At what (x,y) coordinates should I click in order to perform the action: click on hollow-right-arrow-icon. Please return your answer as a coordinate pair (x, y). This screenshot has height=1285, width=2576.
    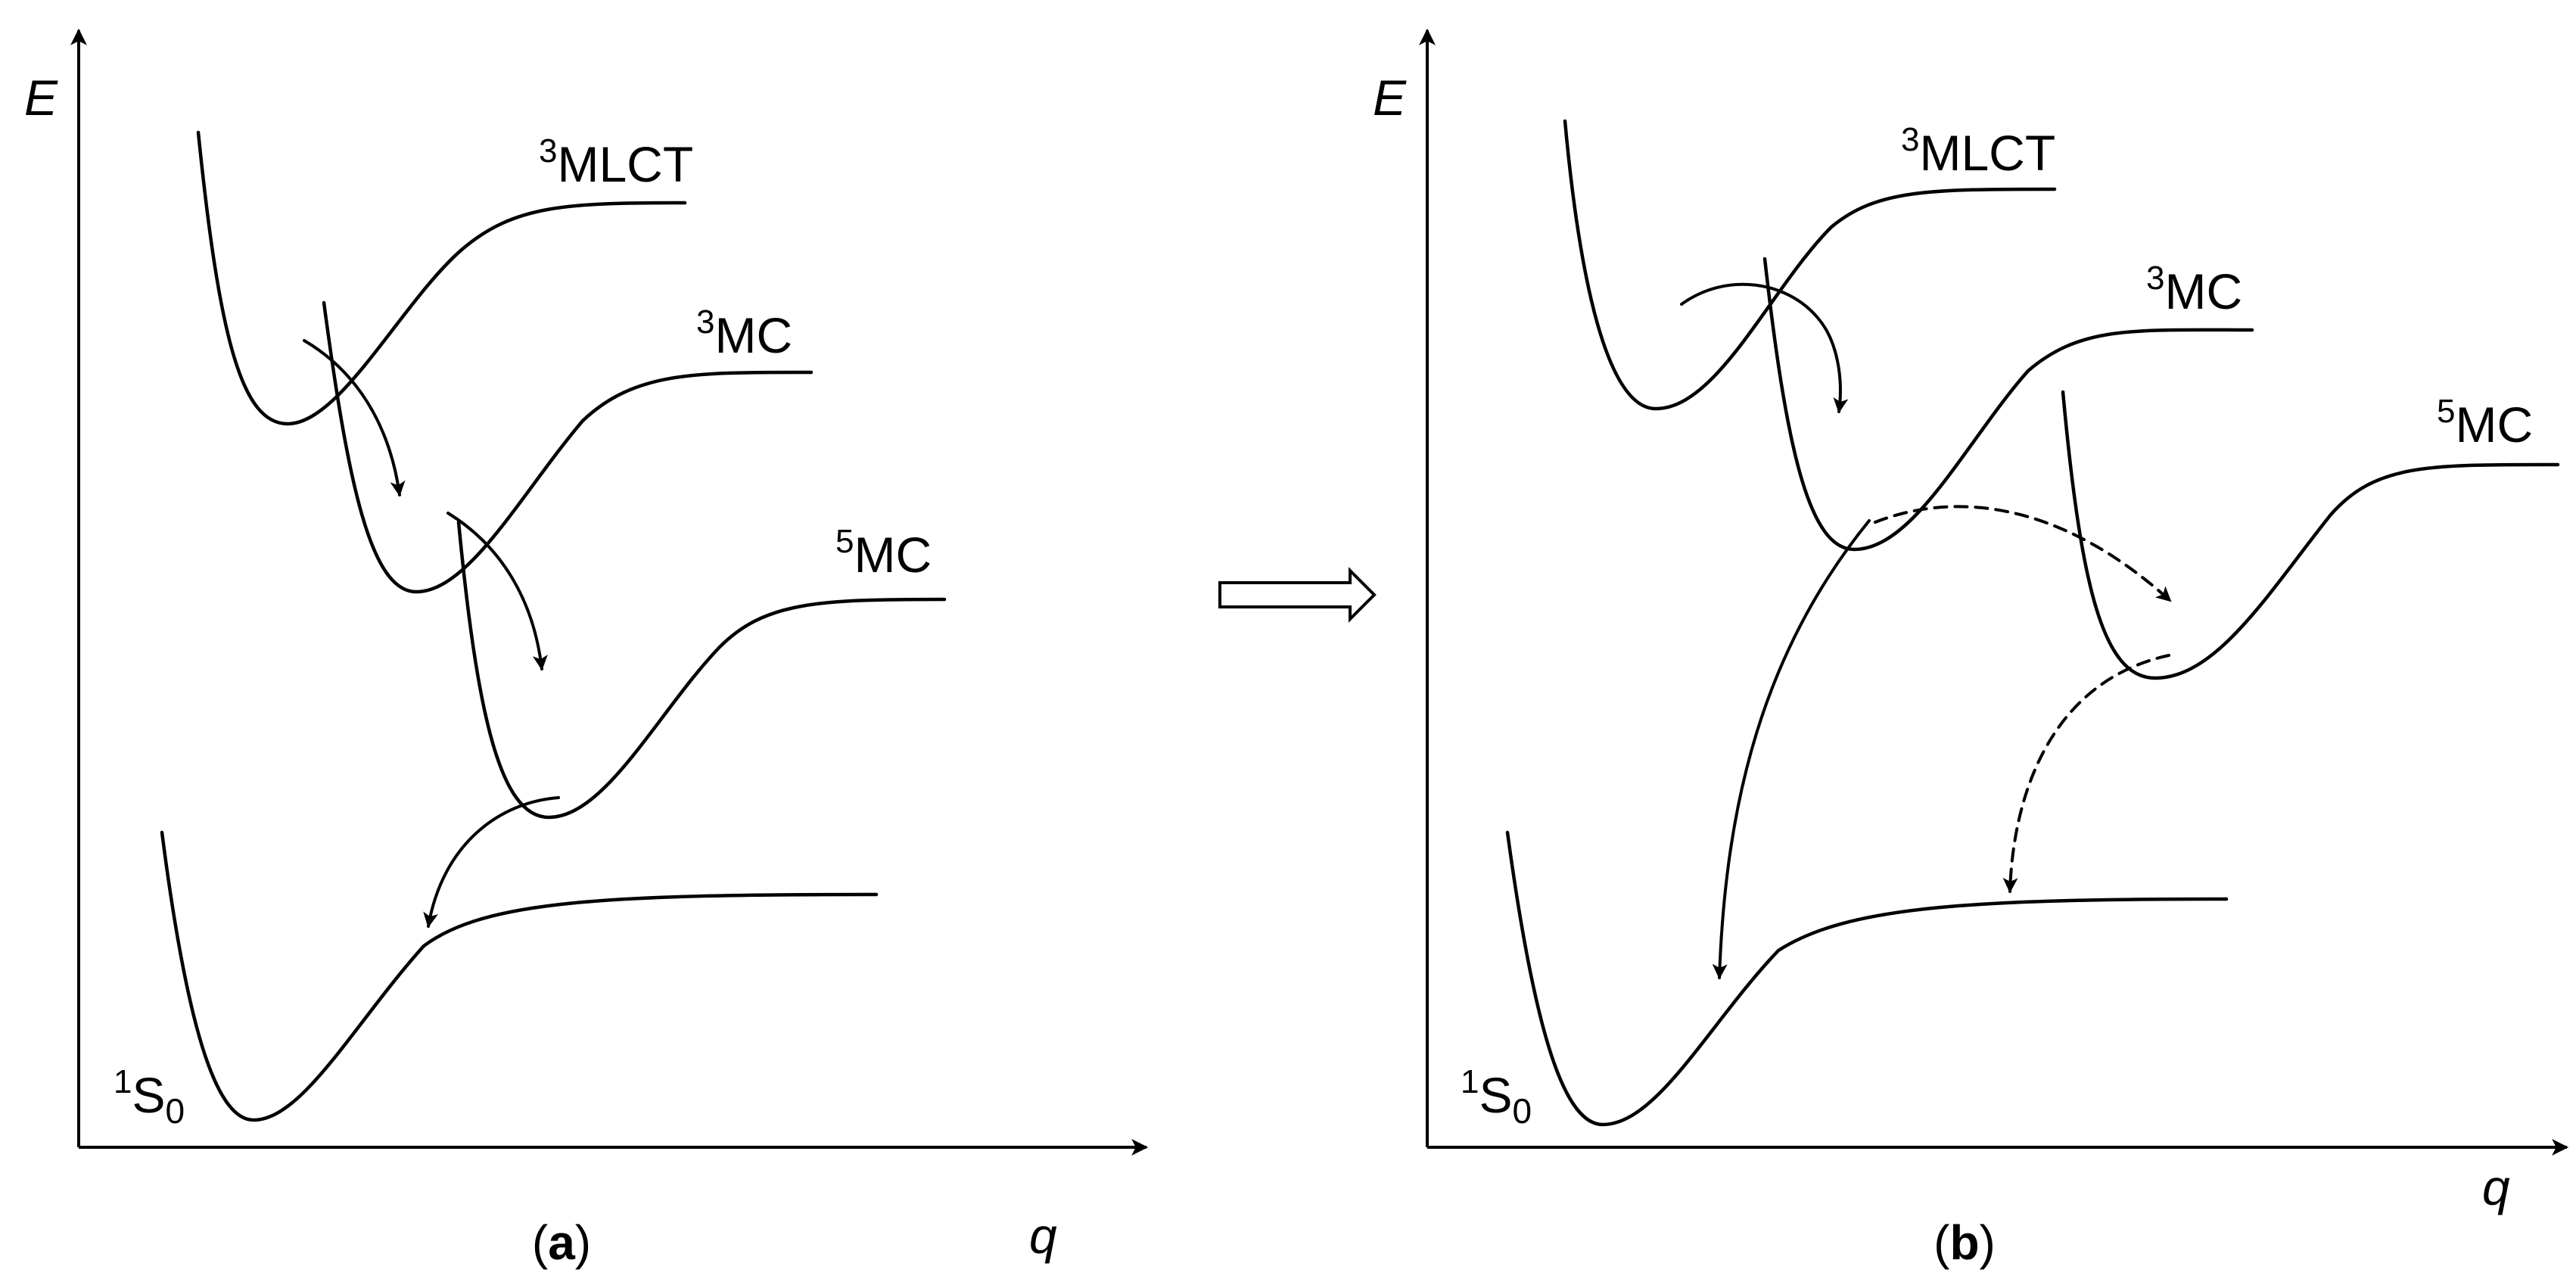
    Looking at the image, I should click on (1297, 595).